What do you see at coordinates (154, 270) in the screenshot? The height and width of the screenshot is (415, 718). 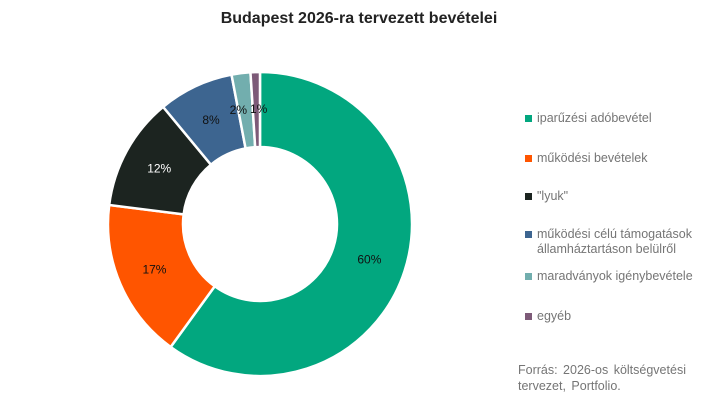 I see `slice-label-1: 17%` at bounding box center [154, 270].